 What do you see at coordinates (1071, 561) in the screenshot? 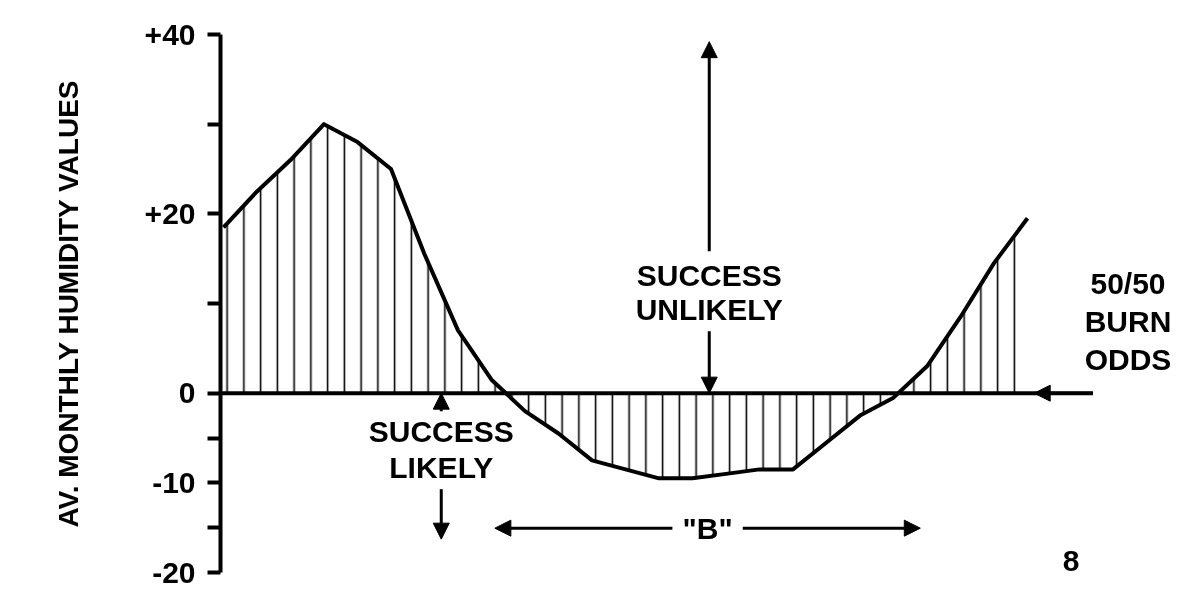
I see `text: 8` at bounding box center [1071, 561].